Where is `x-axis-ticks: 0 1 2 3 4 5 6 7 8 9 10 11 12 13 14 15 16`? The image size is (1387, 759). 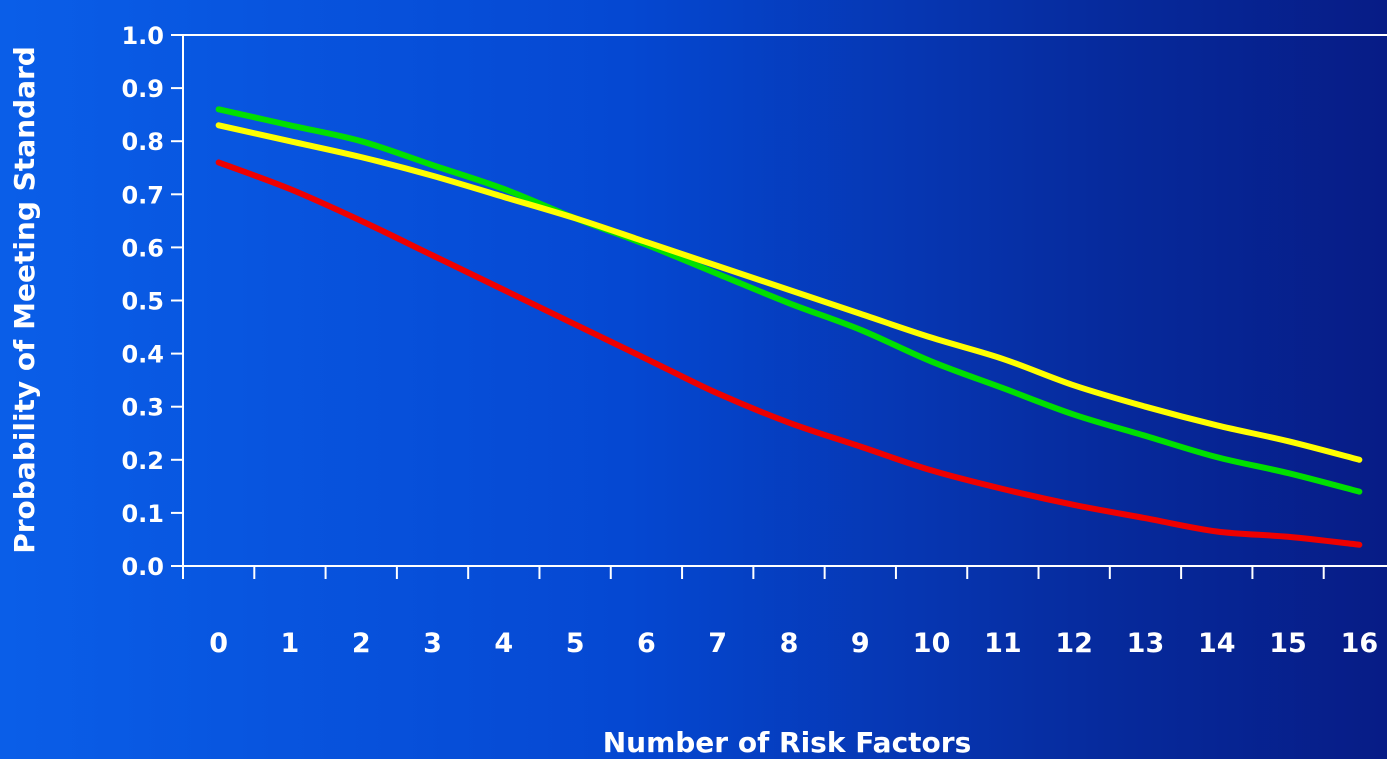 x-axis-ticks: 0 1 2 3 4 5 6 7 8 9 10 11 12 13 14 15 16 is located at coordinates (780, 612).